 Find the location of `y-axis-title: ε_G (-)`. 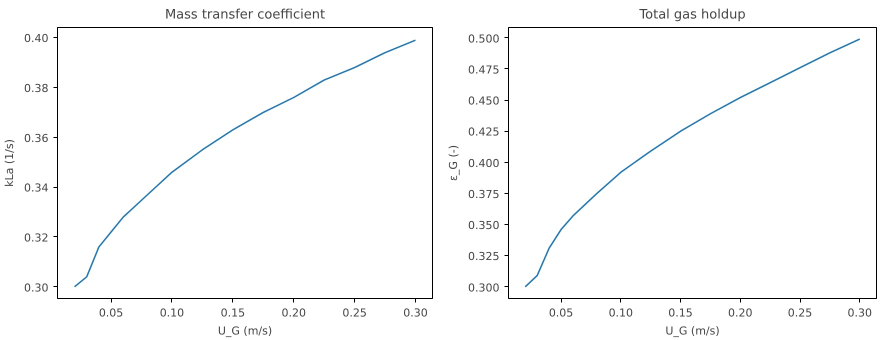

y-axis-title: ε_G (-) is located at coordinates (453, 163).